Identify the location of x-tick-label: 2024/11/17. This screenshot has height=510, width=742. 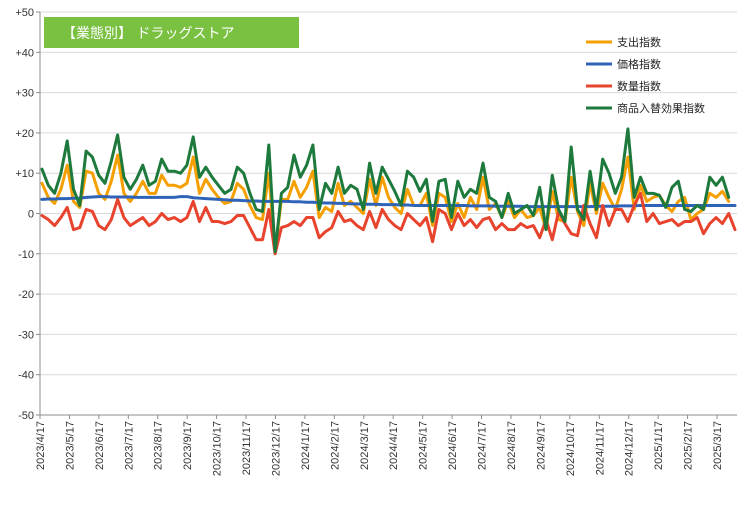
(600, 448).